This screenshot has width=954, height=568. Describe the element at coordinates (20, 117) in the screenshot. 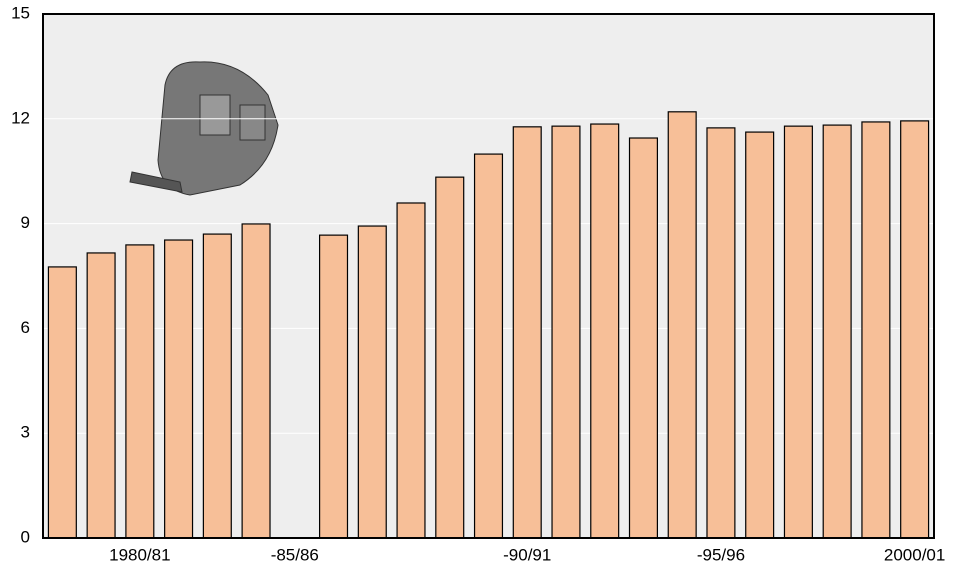

I see `y-tick-label: 12` at that location.